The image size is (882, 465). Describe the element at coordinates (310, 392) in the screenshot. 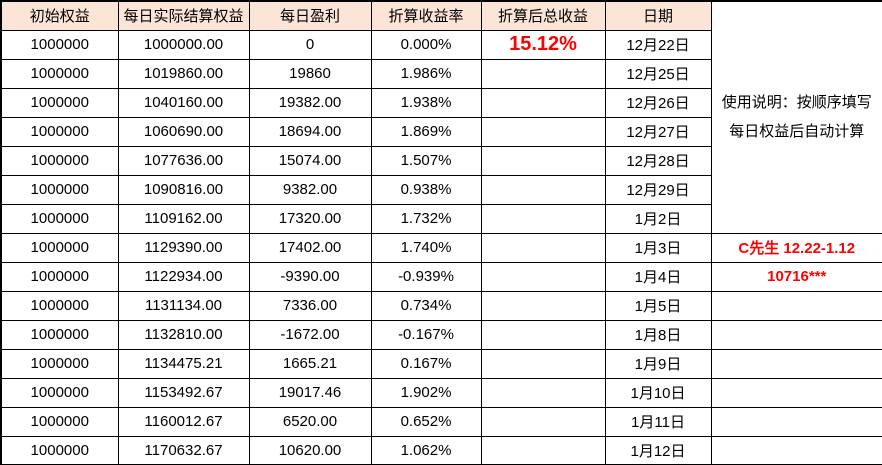

I see `cell-profit: 19017.46` at that location.